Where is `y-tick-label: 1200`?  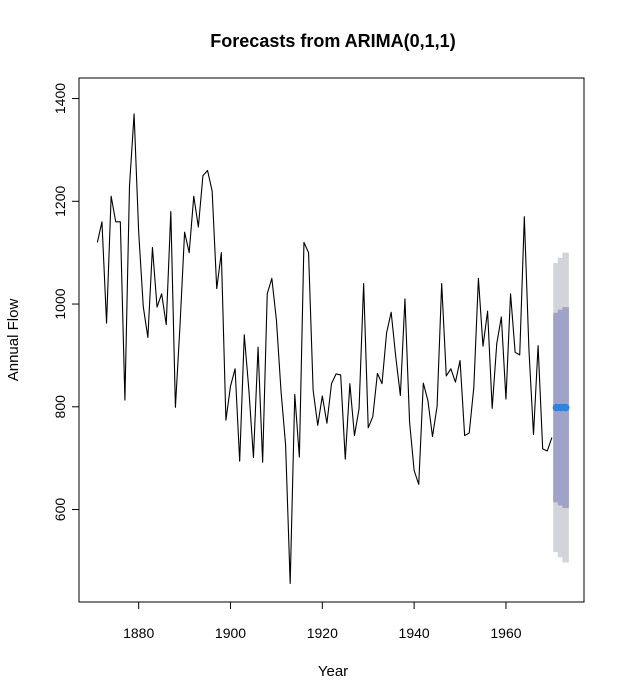
y-tick-label: 1200 is located at coordinates (60, 201).